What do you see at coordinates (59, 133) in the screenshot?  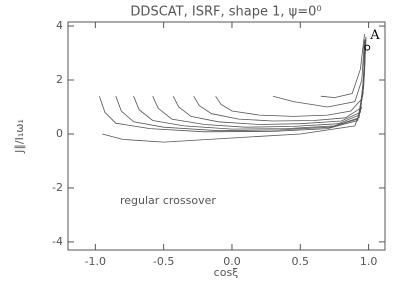 I see `y-tick-label: 0` at bounding box center [59, 133].